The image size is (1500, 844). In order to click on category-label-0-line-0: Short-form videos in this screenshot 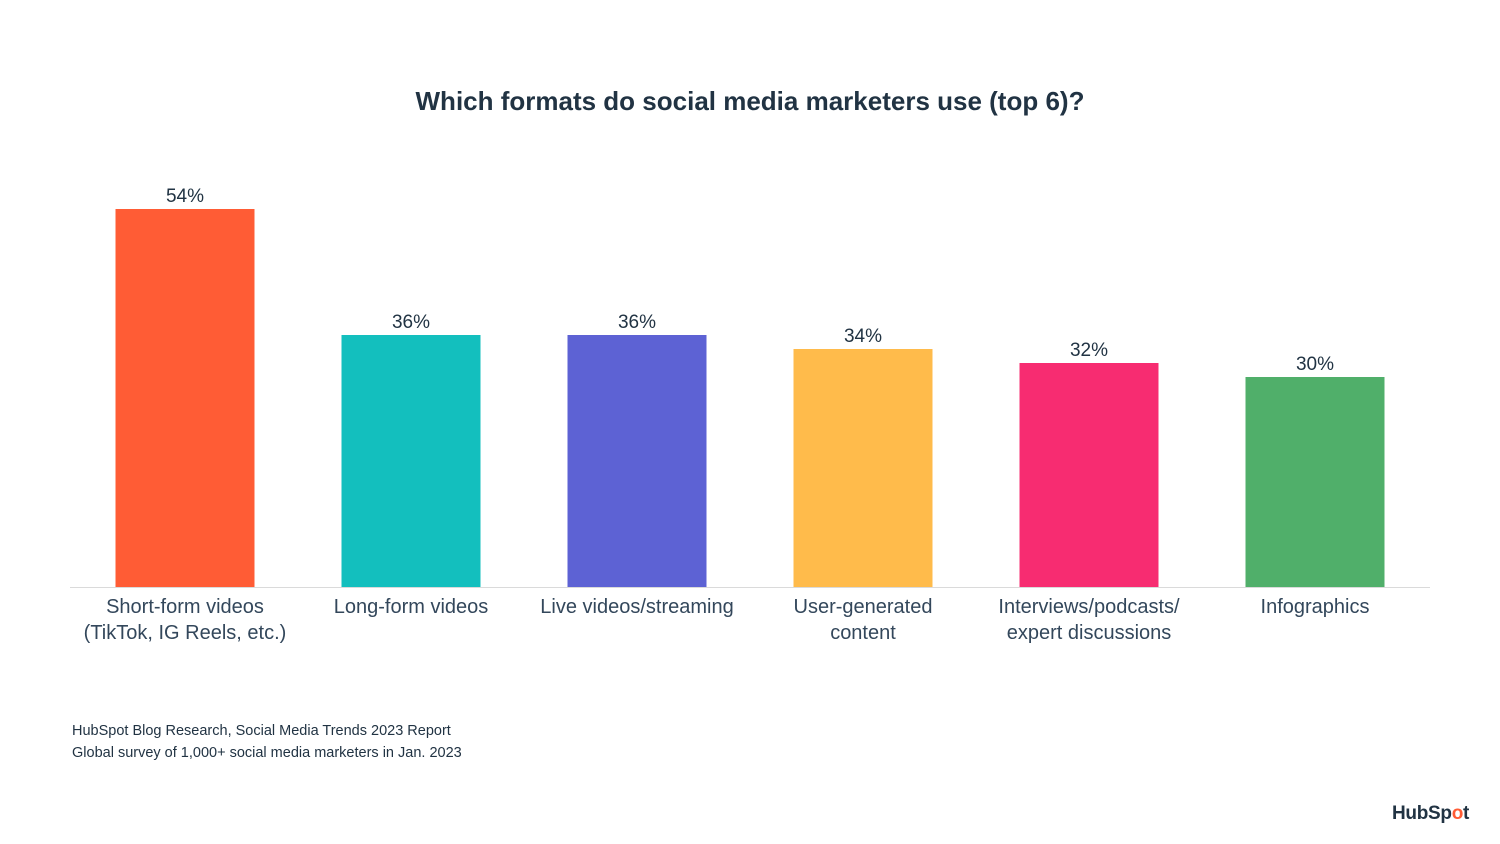, I will do `click(185, 607)`.